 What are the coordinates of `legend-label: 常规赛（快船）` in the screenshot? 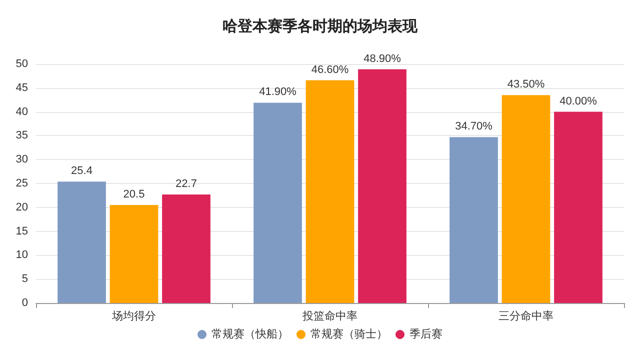 It's located at (250, 334).